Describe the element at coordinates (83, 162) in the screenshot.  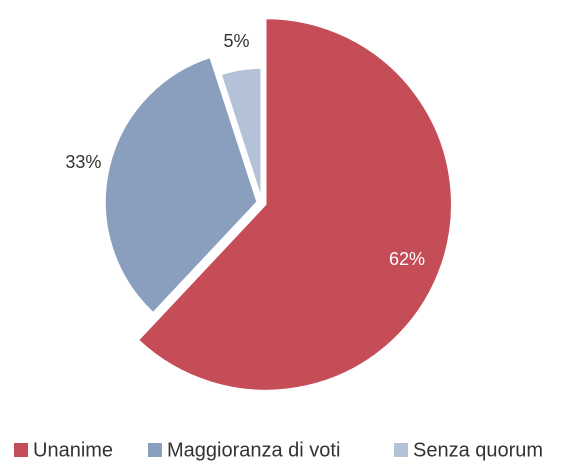
I see `slice-label: 33%` at that location.